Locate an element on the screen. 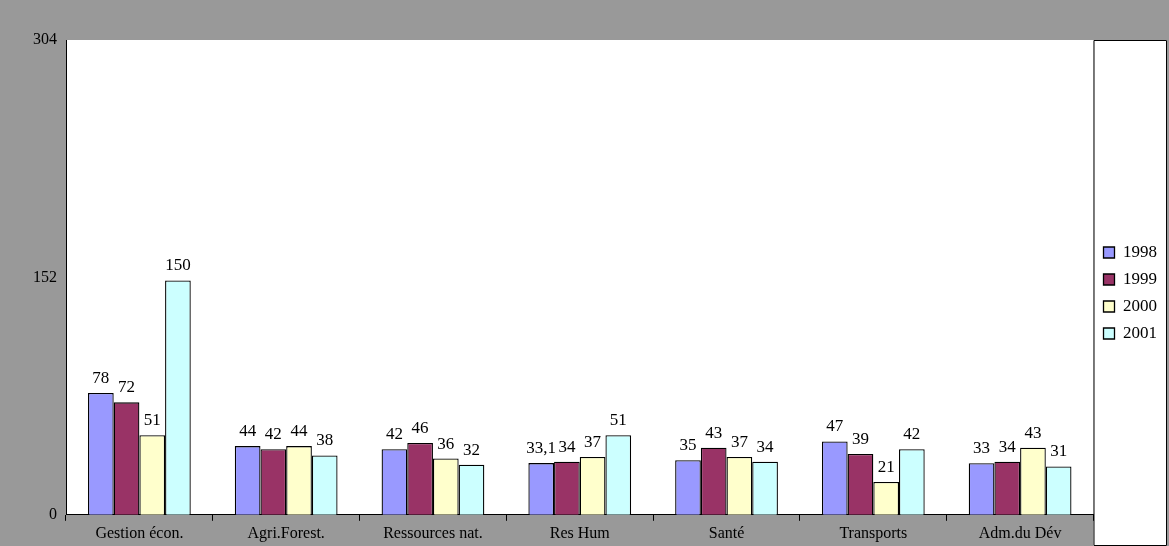 The height and width of the screenshot is (546, 1169). data-label: 33 is located at coordinates (982, 448).